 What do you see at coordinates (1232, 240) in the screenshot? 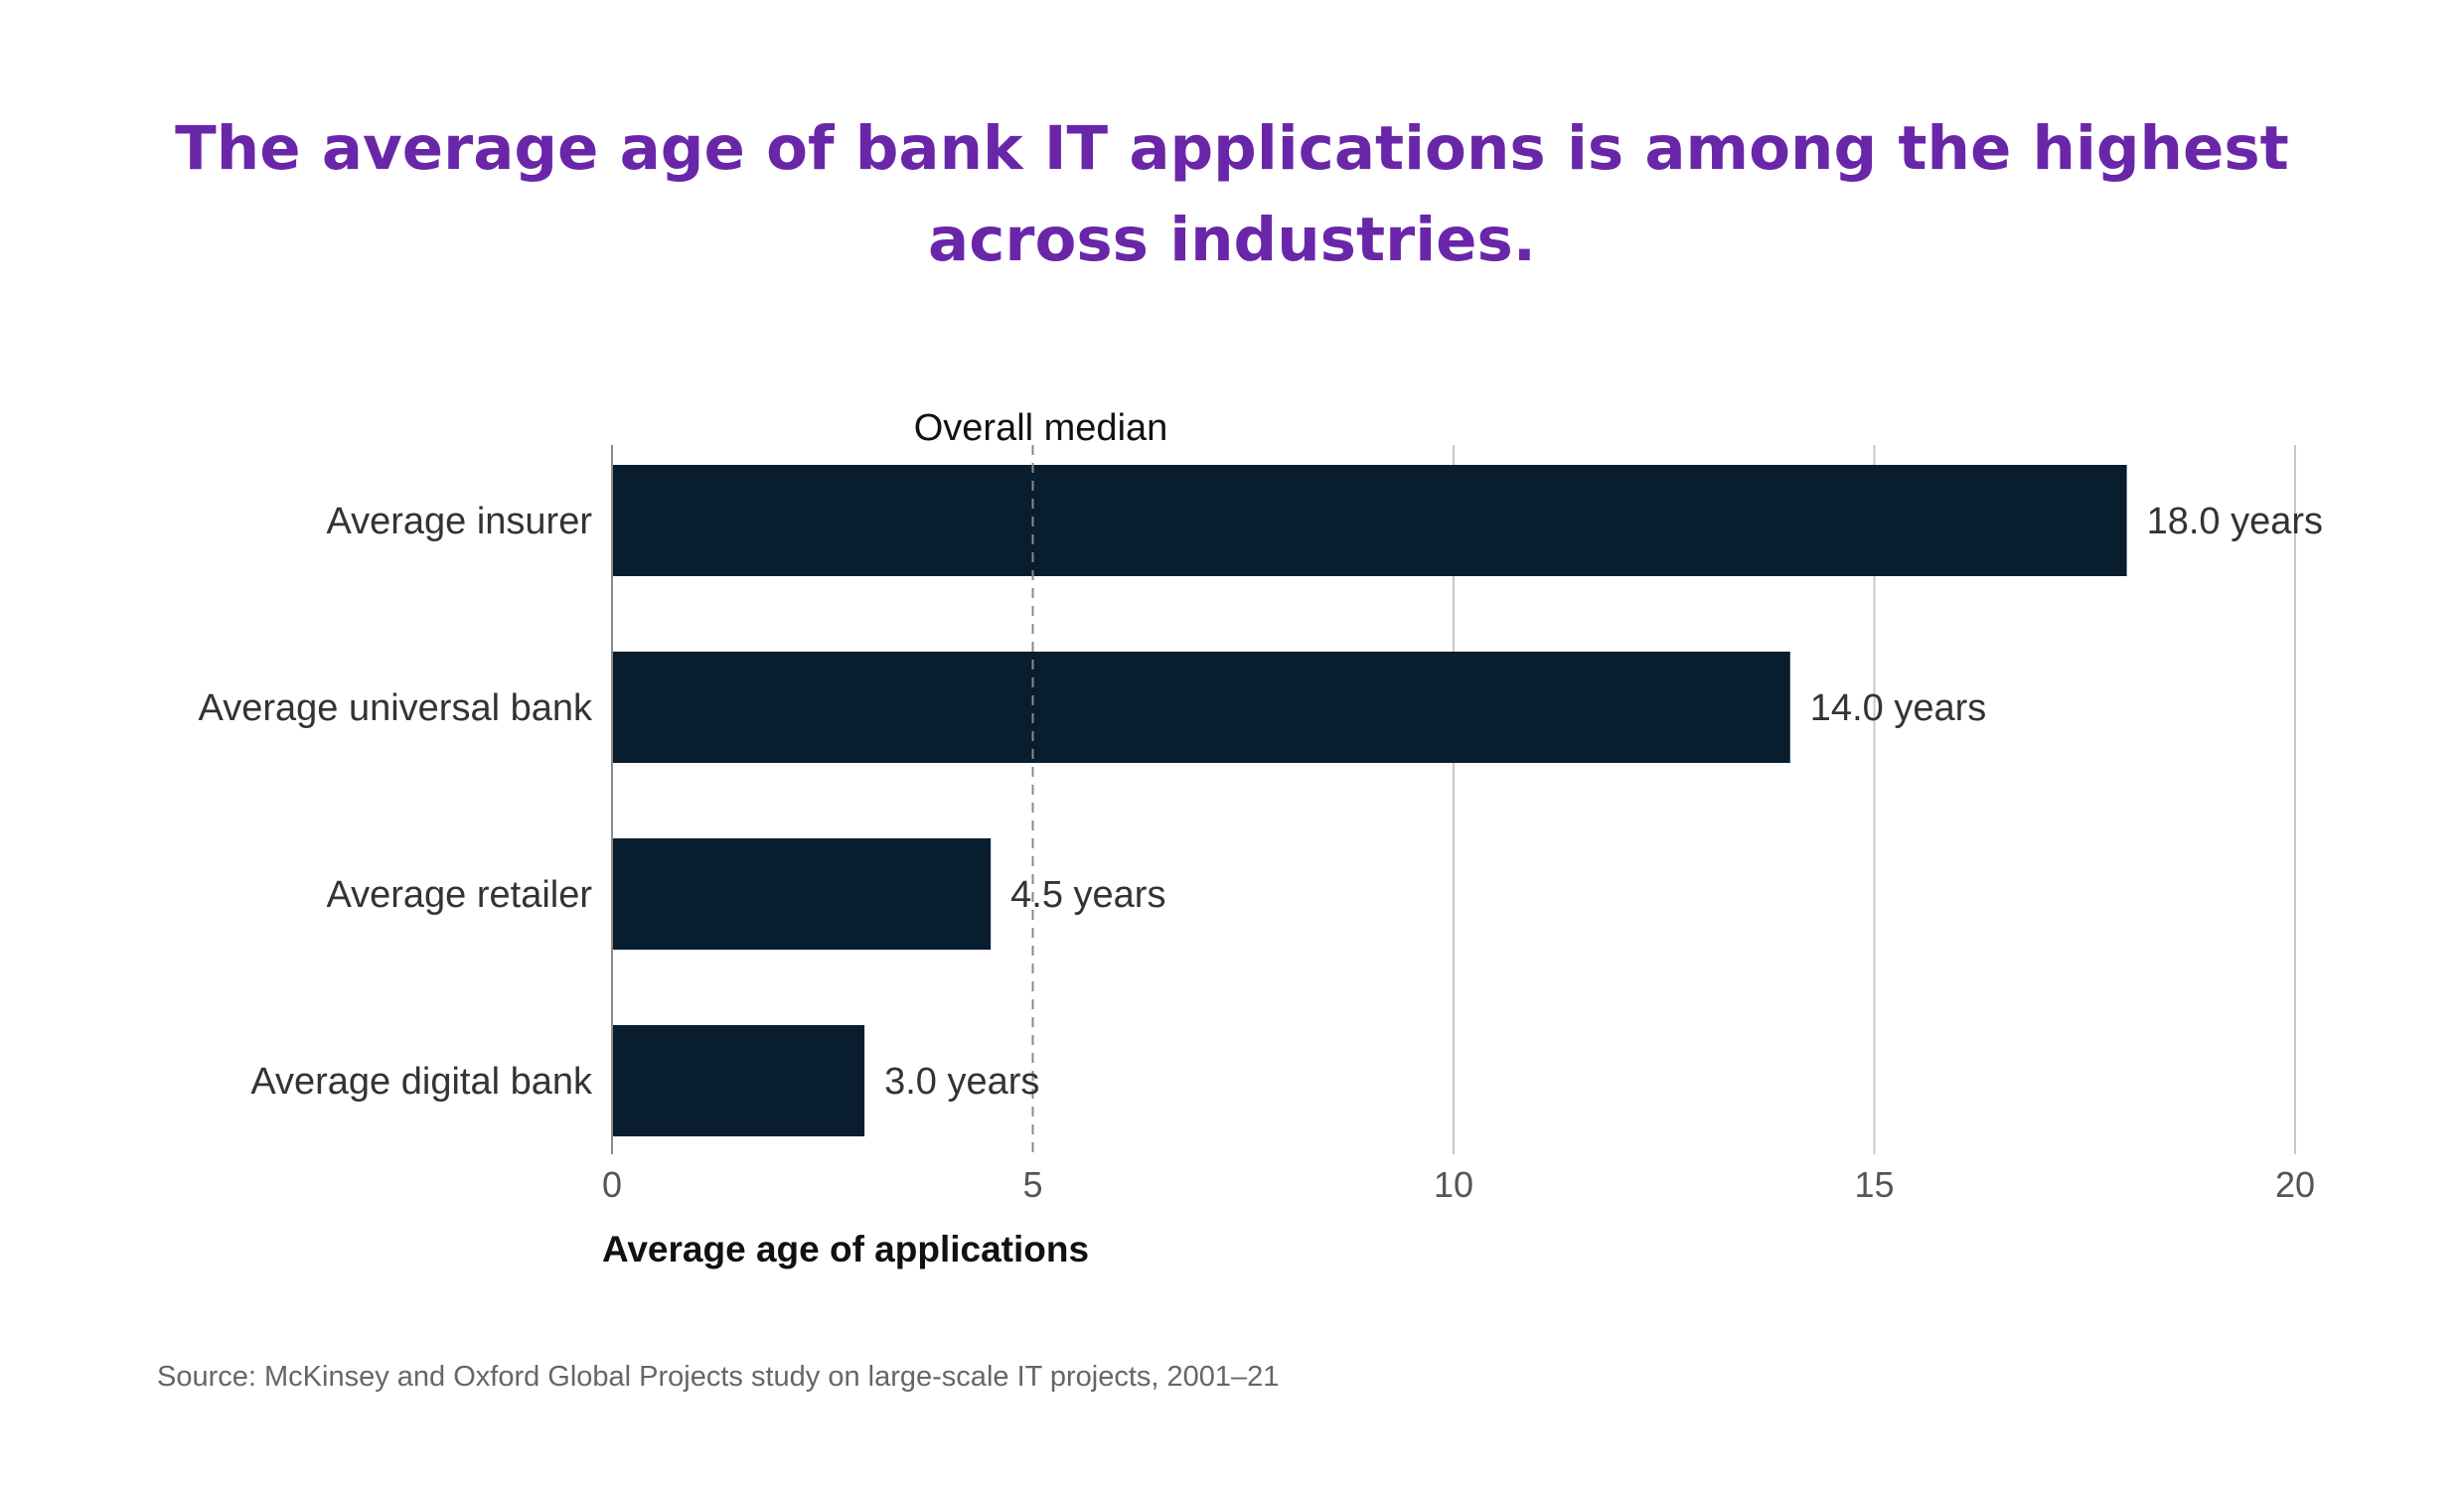
I see `chart-title-line-2: across industries.` at bounding box center [1232, 240].